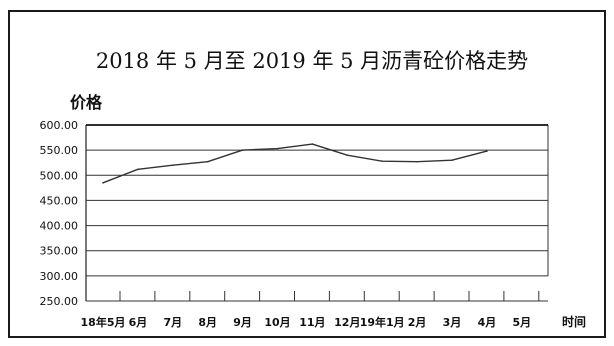  I want to click on y-tick-label: 250.00, so click(59, 301).